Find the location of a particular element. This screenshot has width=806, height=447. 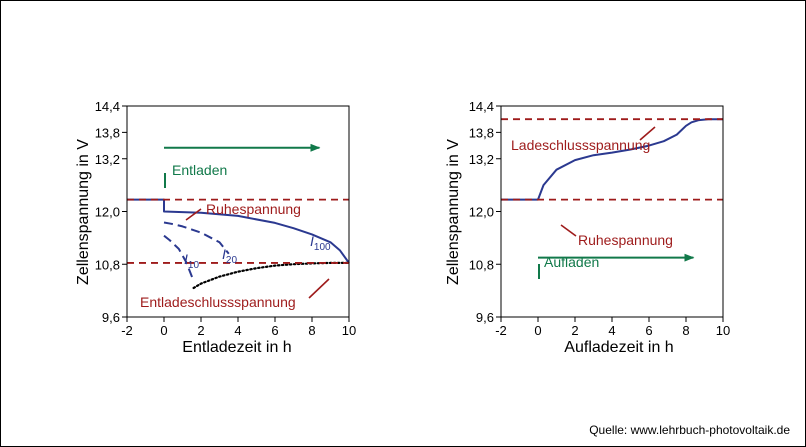

ladeschluss-label: Ladeschlussspannung is located at coordinates (580, 145).